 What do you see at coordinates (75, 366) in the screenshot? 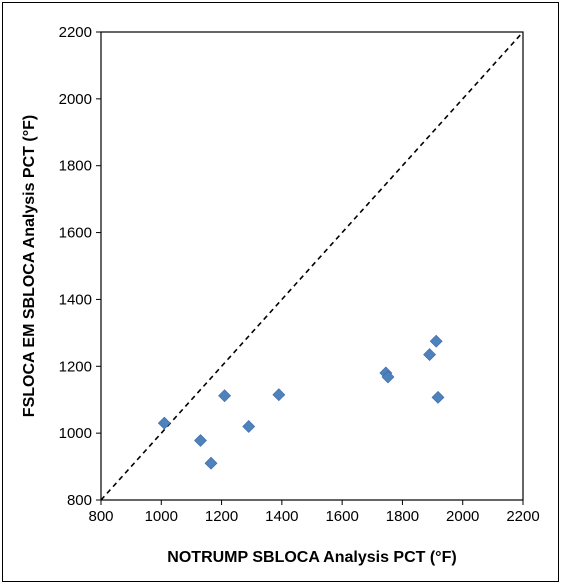
I see `y-tick-label: 1200` at bounding box center [75, 366].